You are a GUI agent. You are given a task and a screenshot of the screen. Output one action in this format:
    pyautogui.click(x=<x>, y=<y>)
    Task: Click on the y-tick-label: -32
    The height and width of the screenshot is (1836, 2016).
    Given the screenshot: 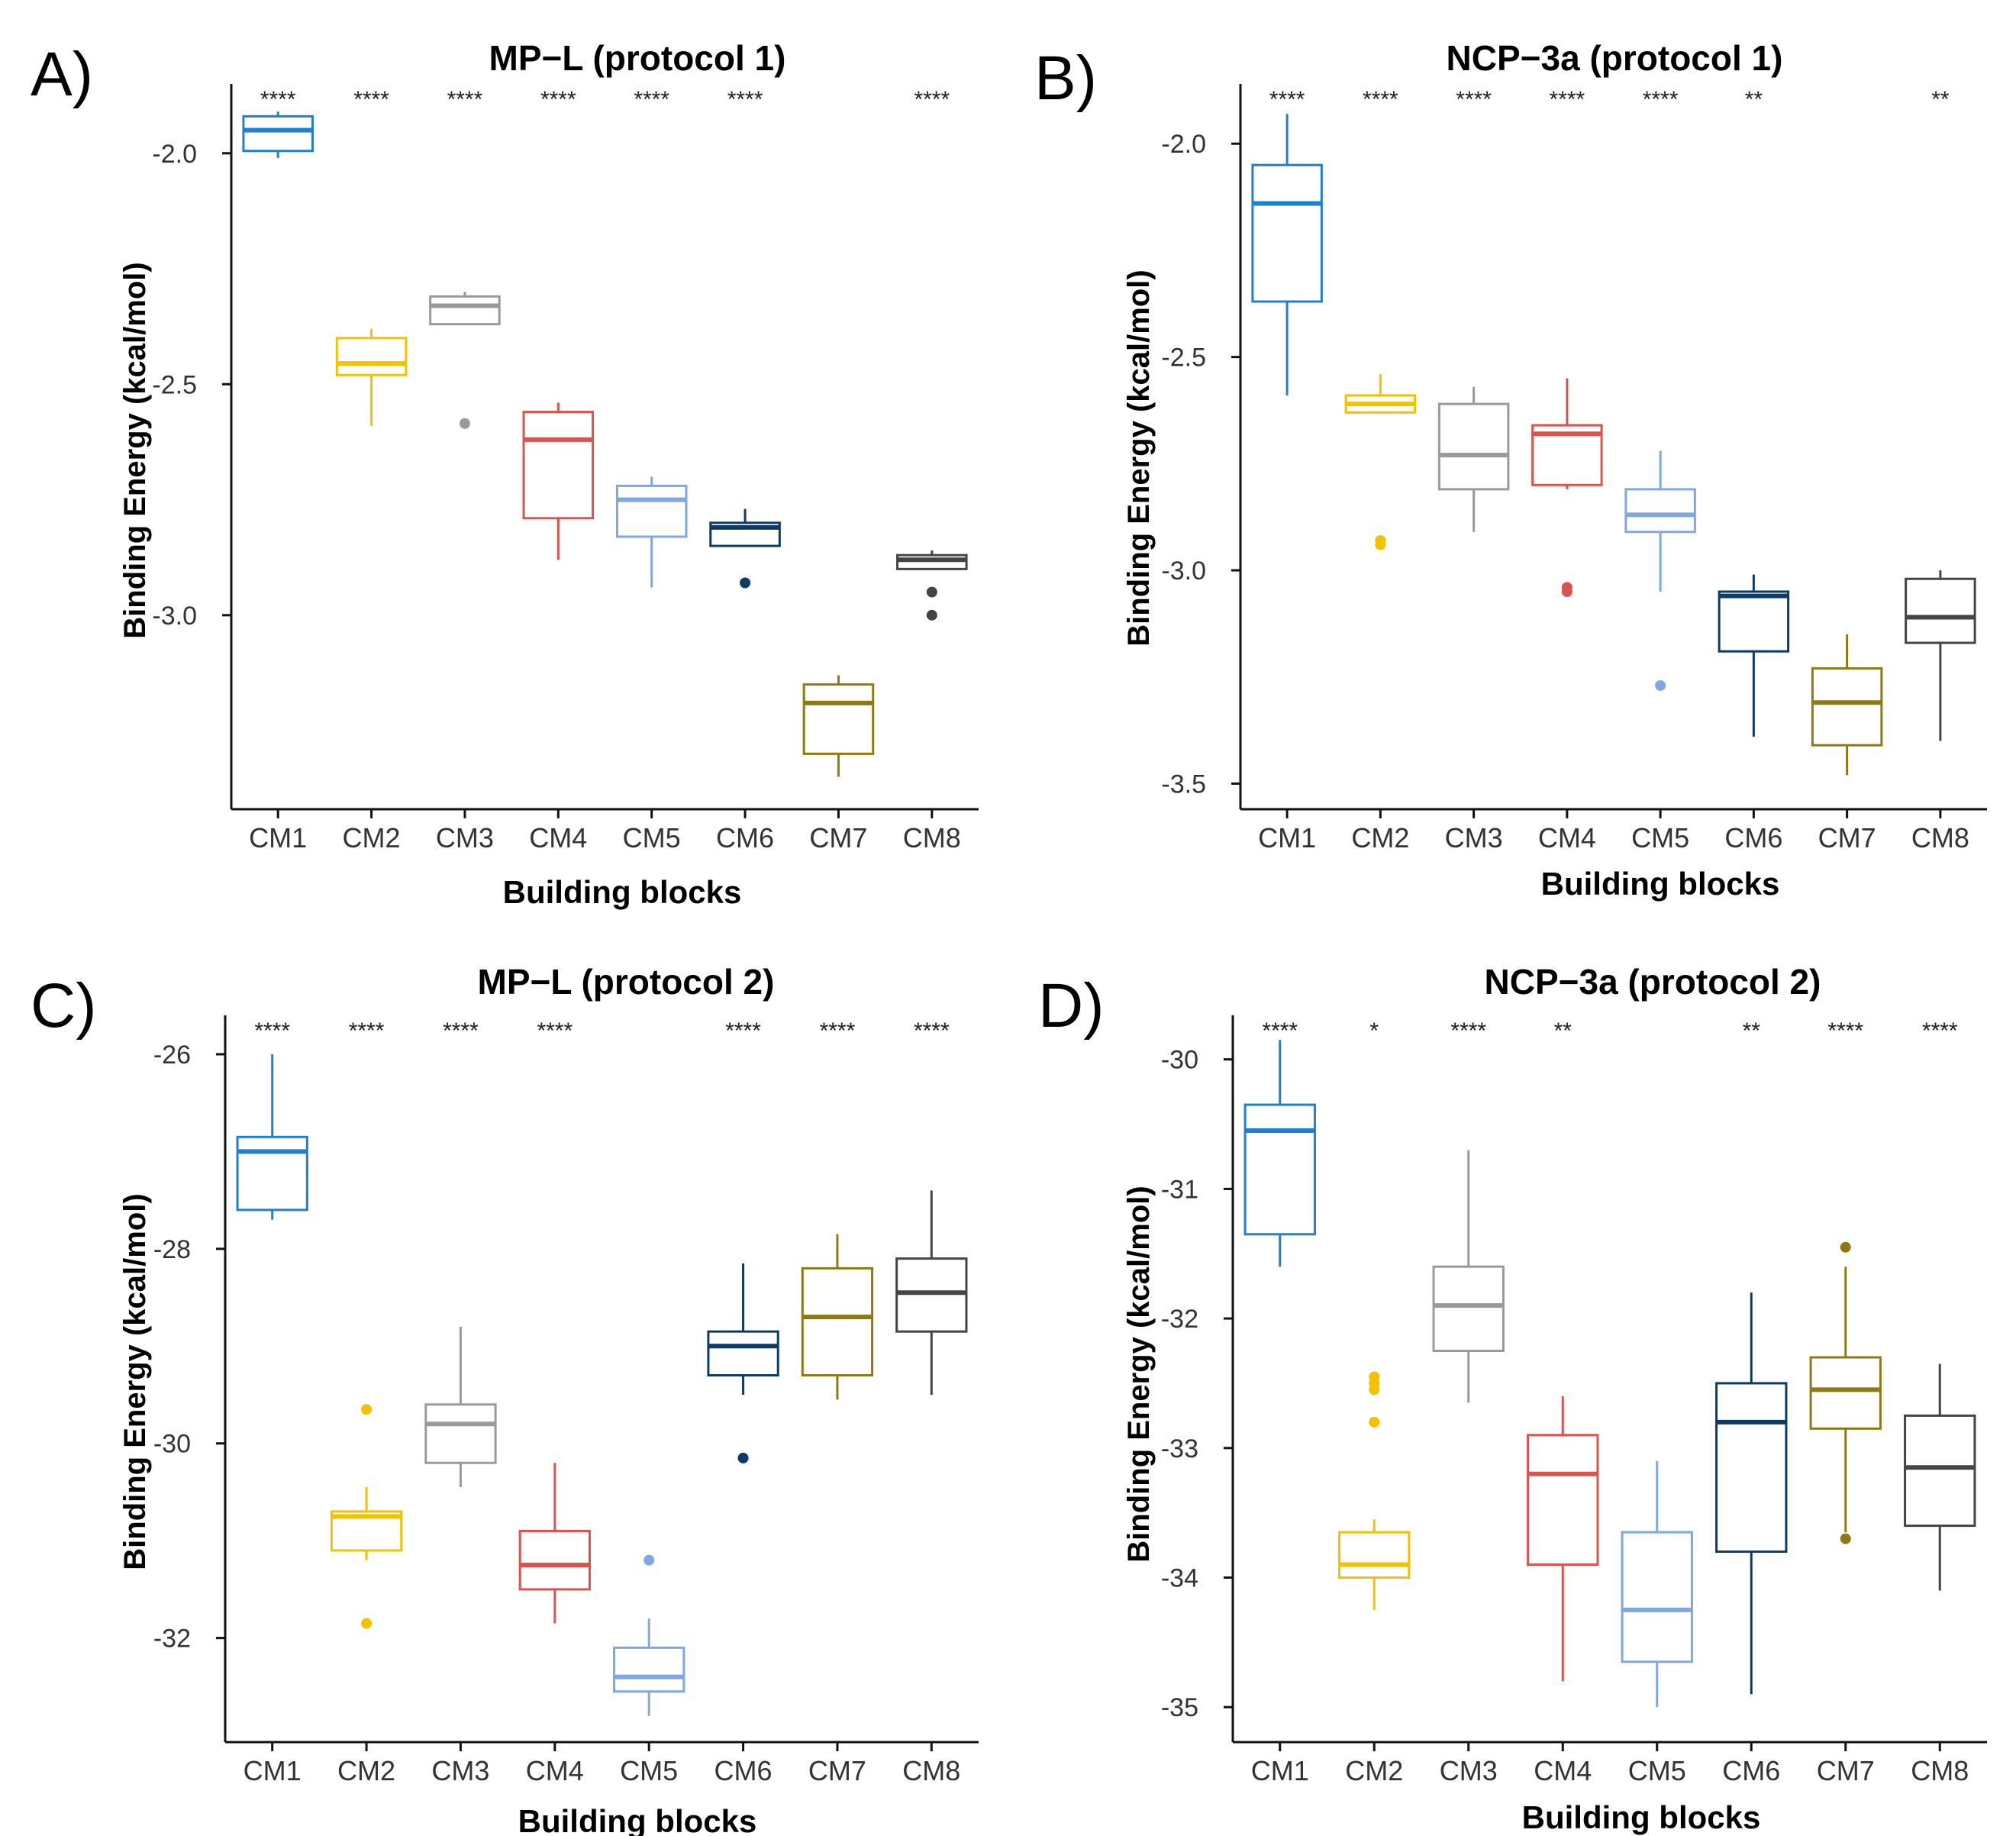 What is the action you would take?
    pyautogui.click(x=172, y=1640)
    